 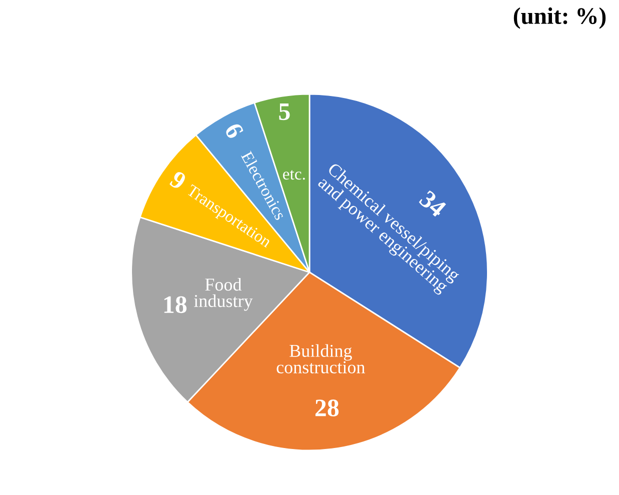 I want to click on slice-label: Building construction, so click(x=321, y=359).